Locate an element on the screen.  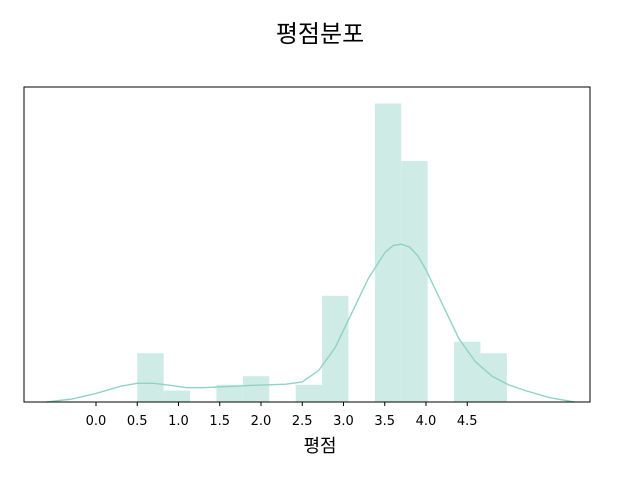
x-tick-label: 2.0 is located at coordinates (261, 421).